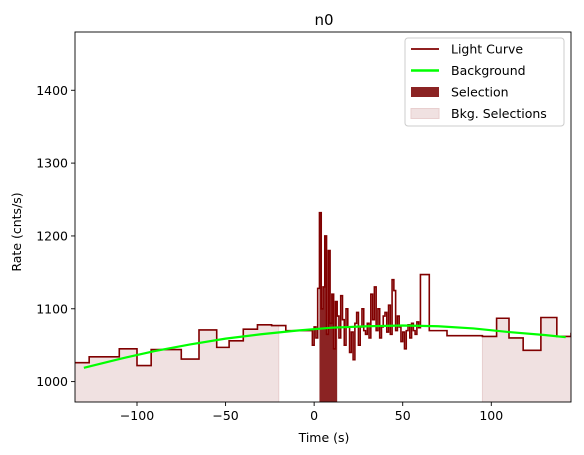 This screenshot has height=455, width=584. I want to click on selection-region, so click(328, 307).